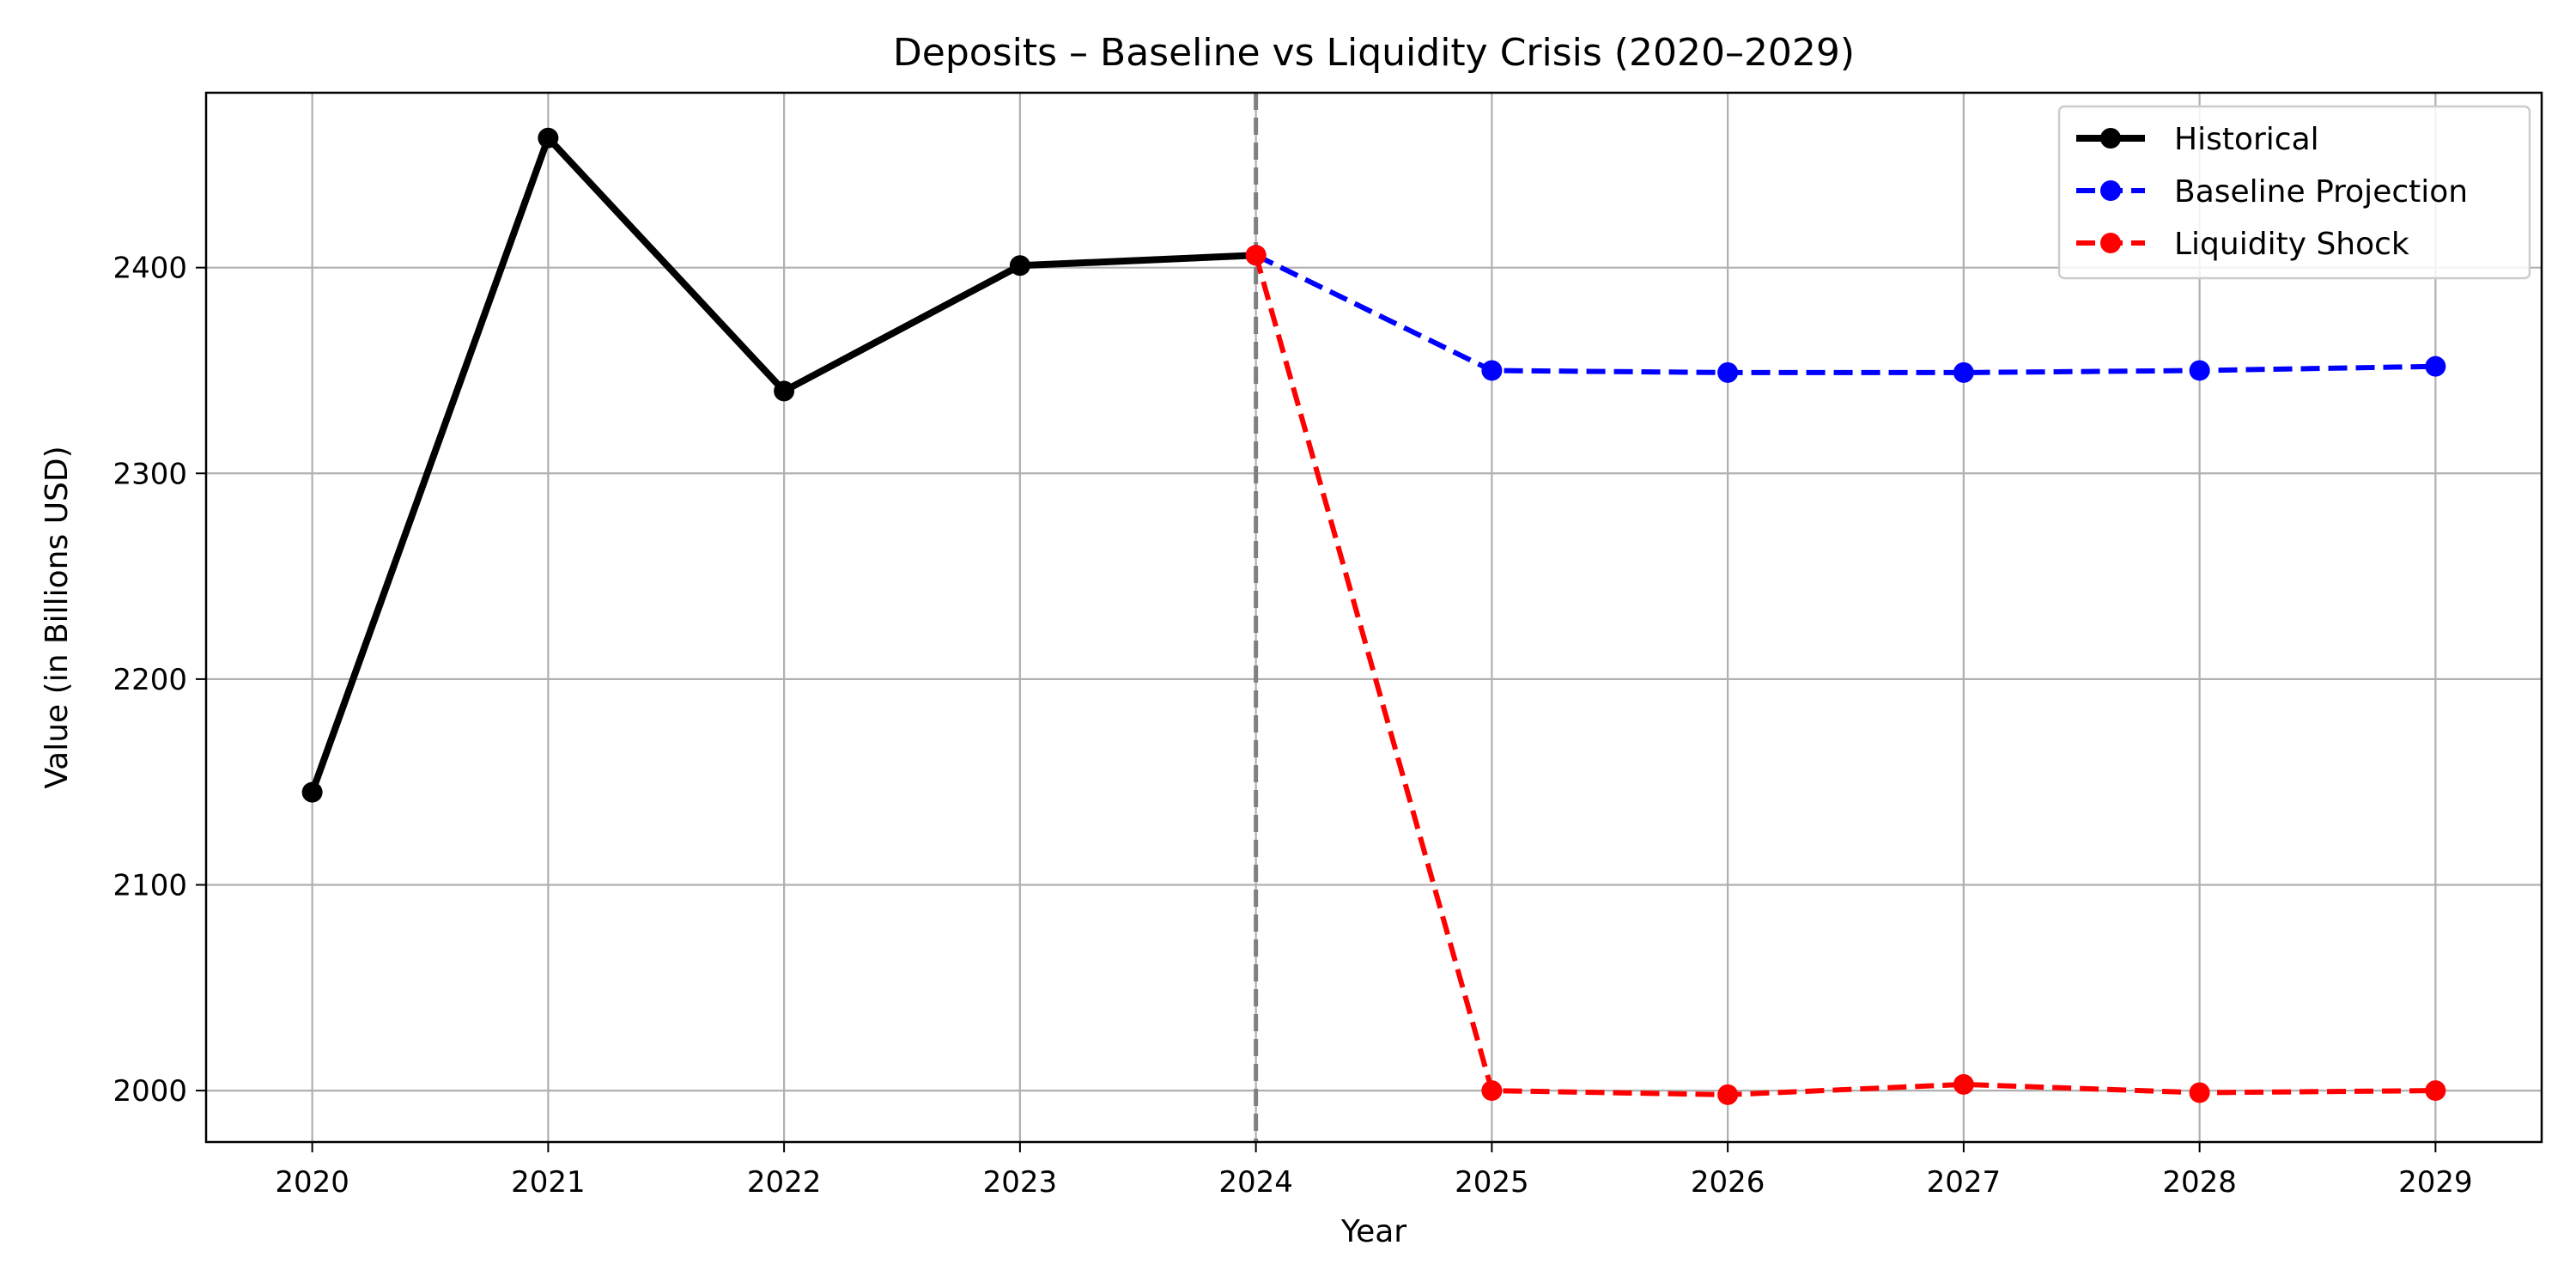 The image size is (2576, 1288). I want to click on y-axis-ticks: 2000 2100 2200 2300 2400, so click(159, 680).